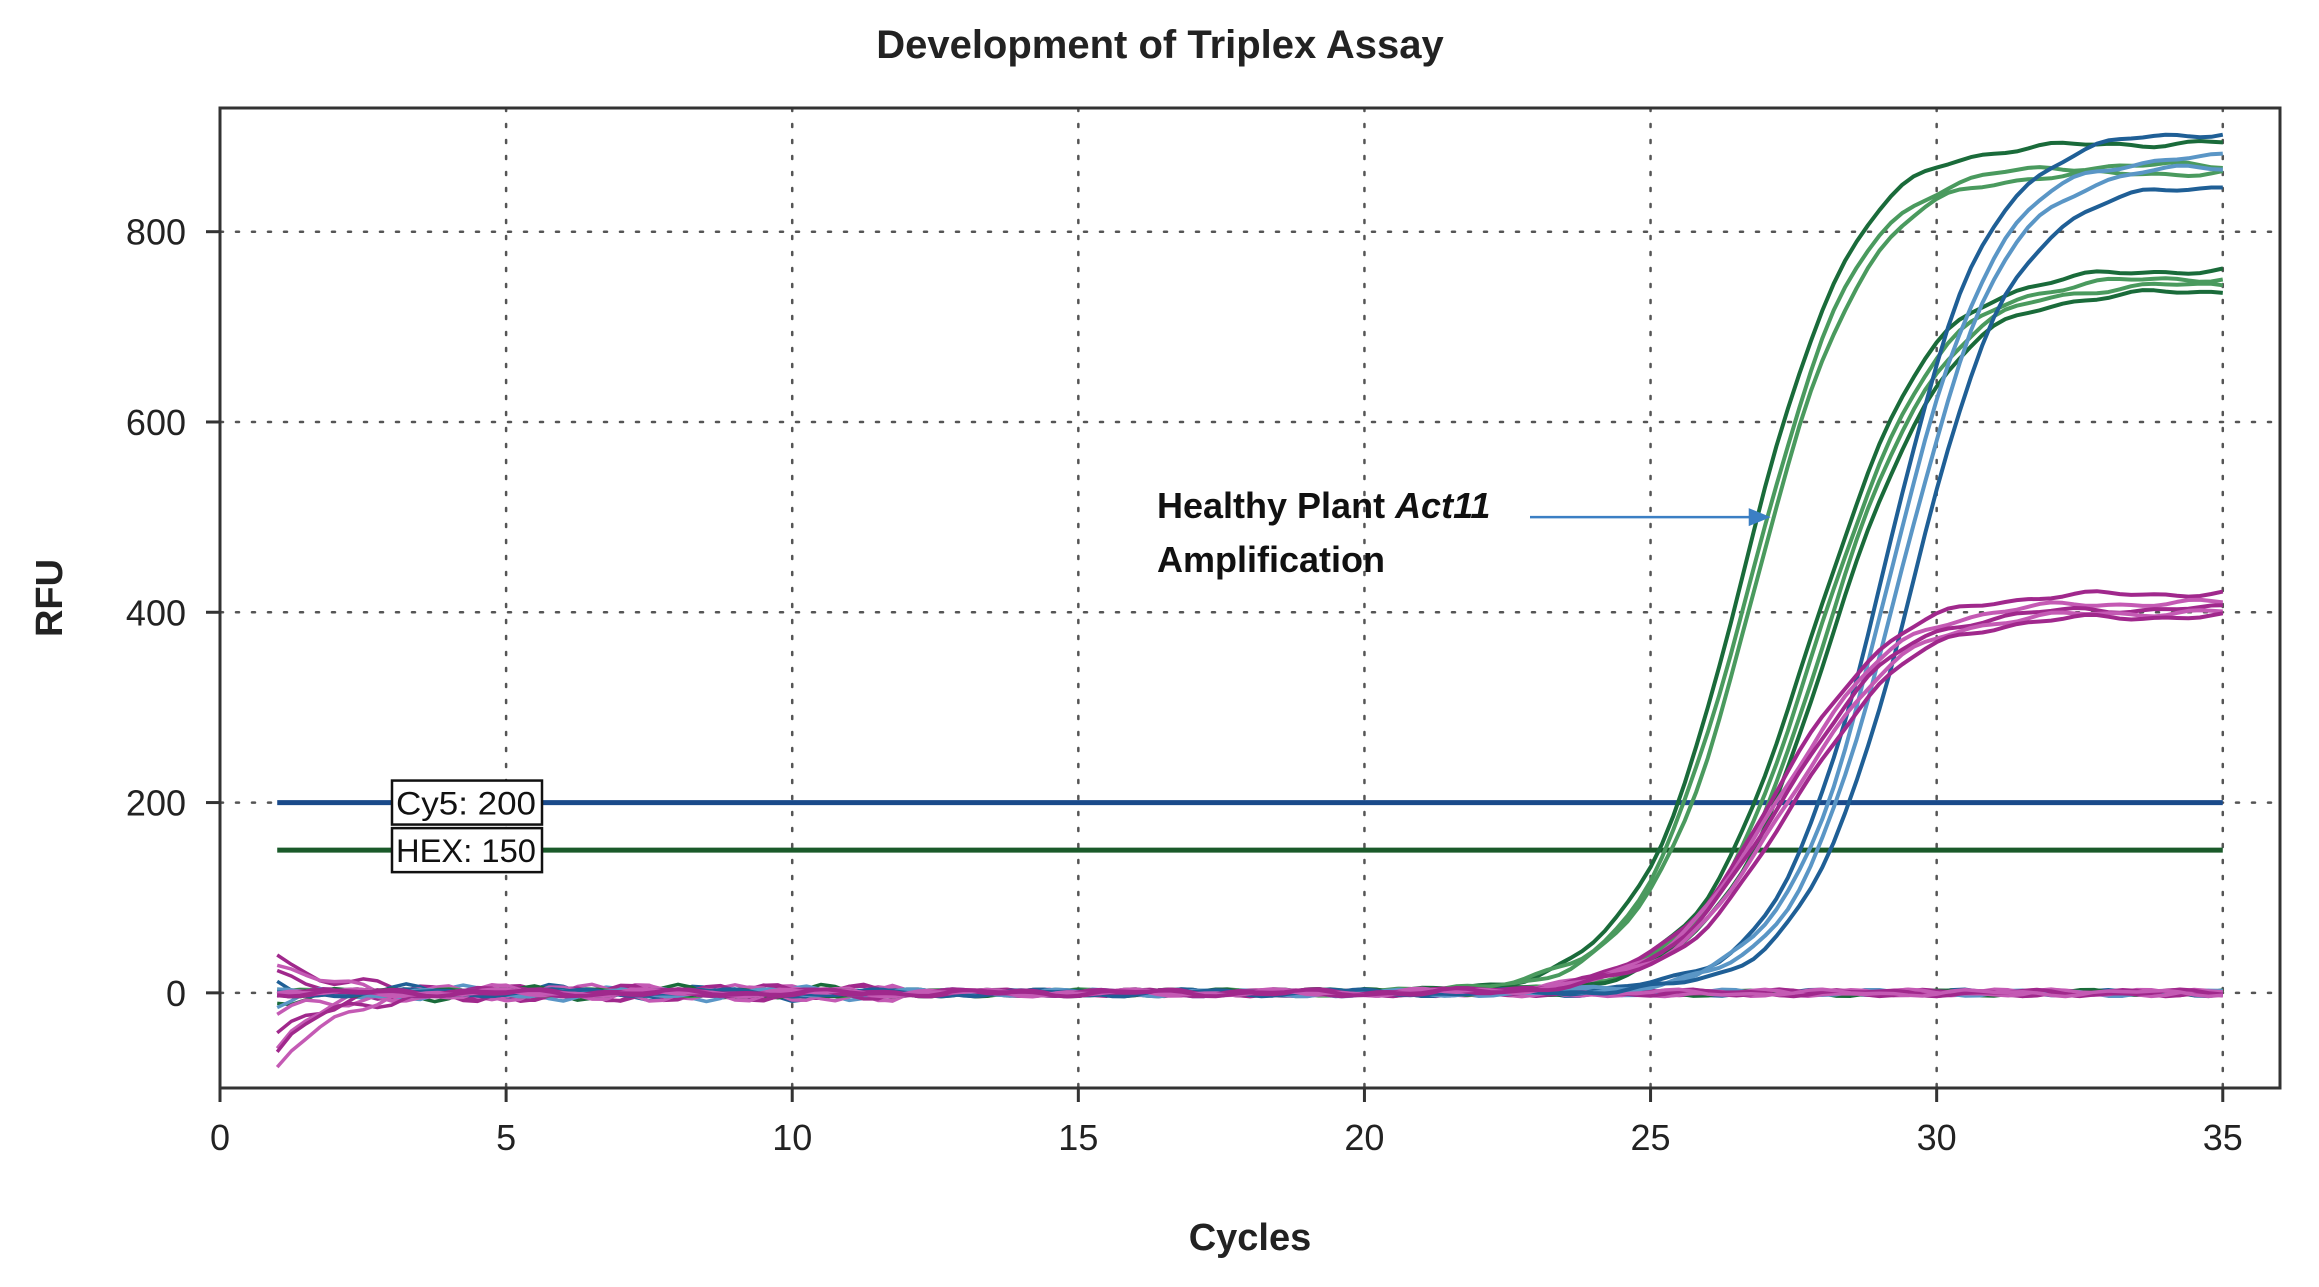 The image size is (2319, 1287). I want to click on threshold-label-box-hex, so click(467, 850).